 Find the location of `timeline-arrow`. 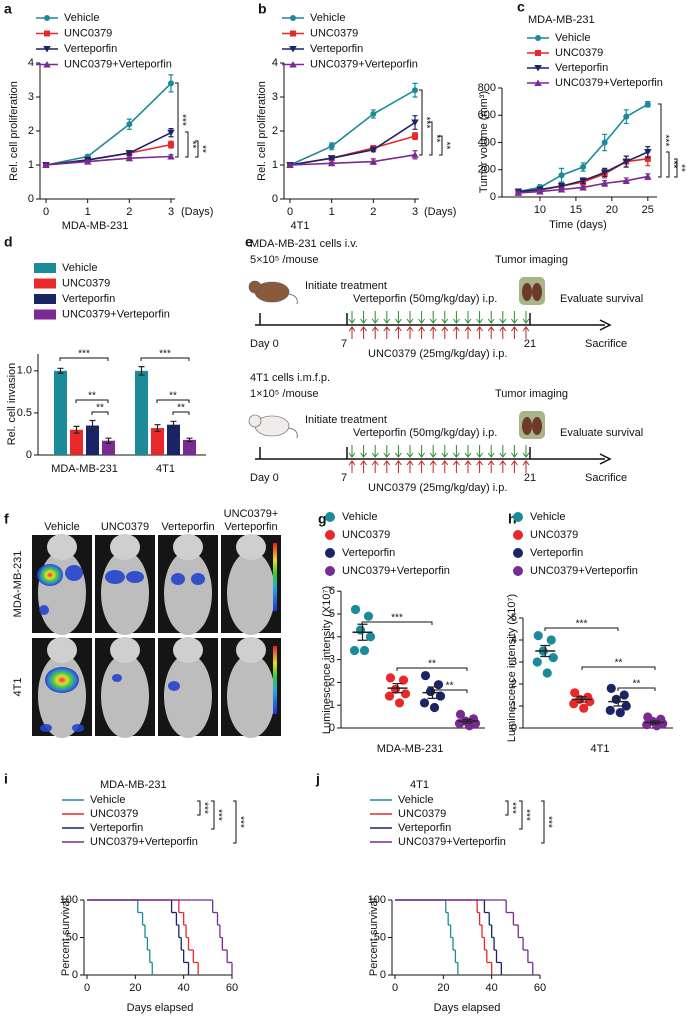

timeline-arrow is located at coordinates (605, 325).